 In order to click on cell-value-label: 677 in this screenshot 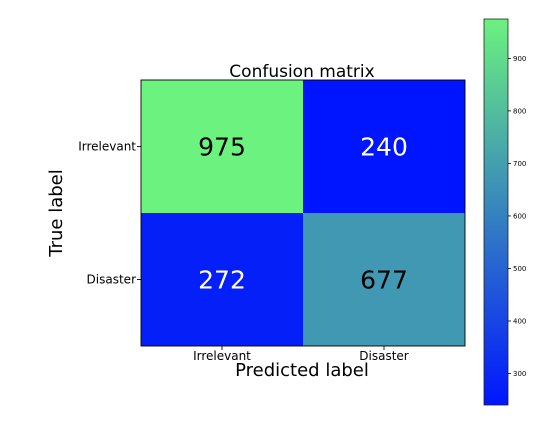, I will do `click(384, 280)`.